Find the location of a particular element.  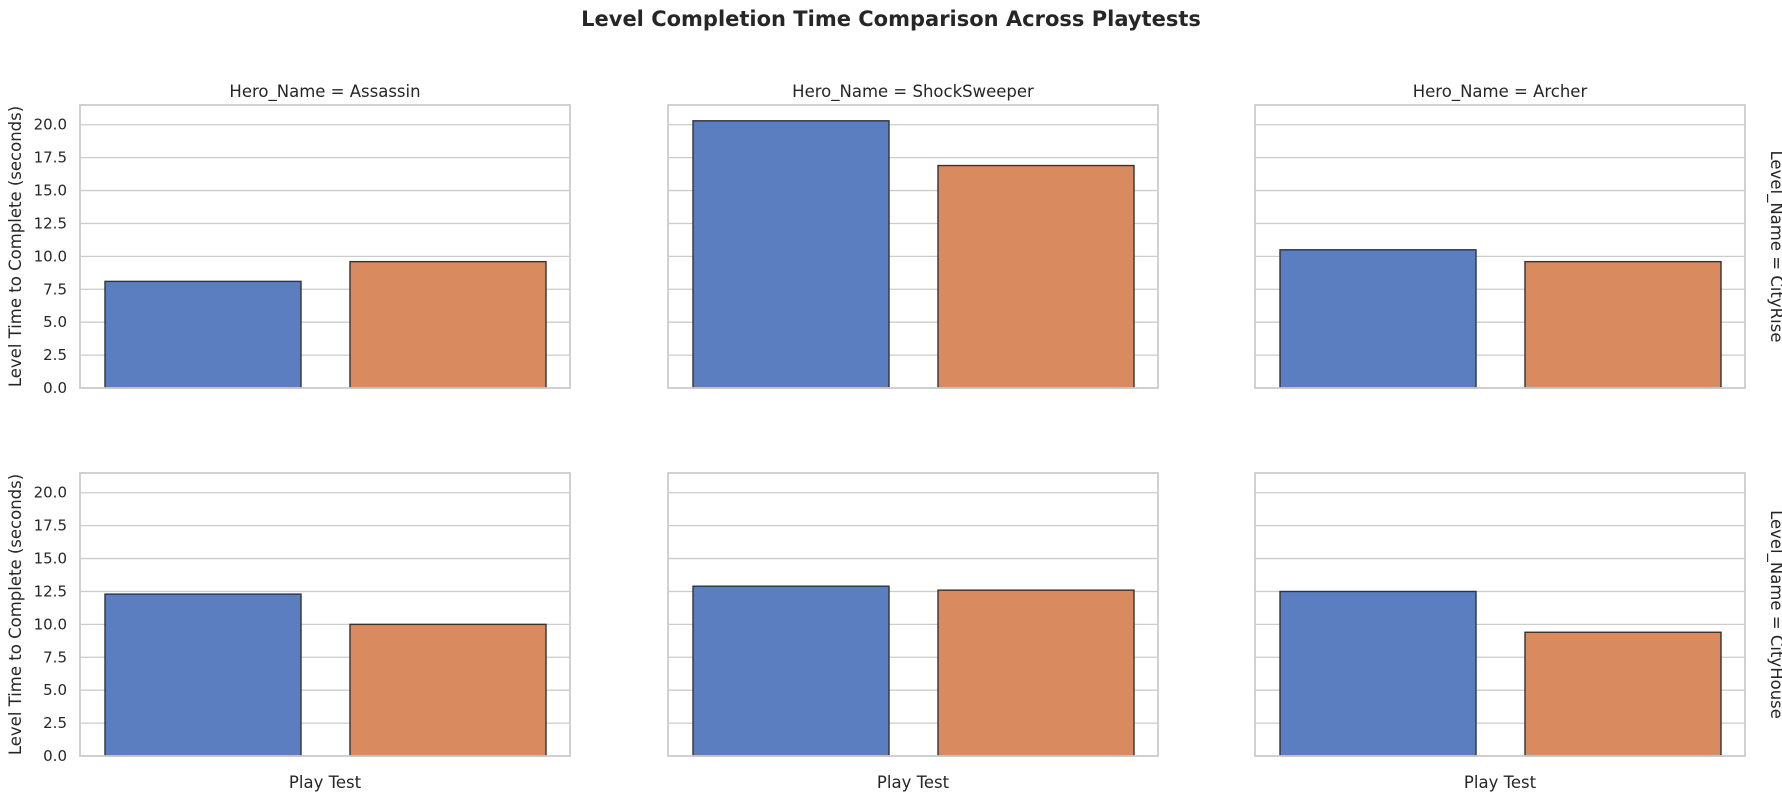

row-title: Level_Name = CityRise is located at coordinates (1774, 247).